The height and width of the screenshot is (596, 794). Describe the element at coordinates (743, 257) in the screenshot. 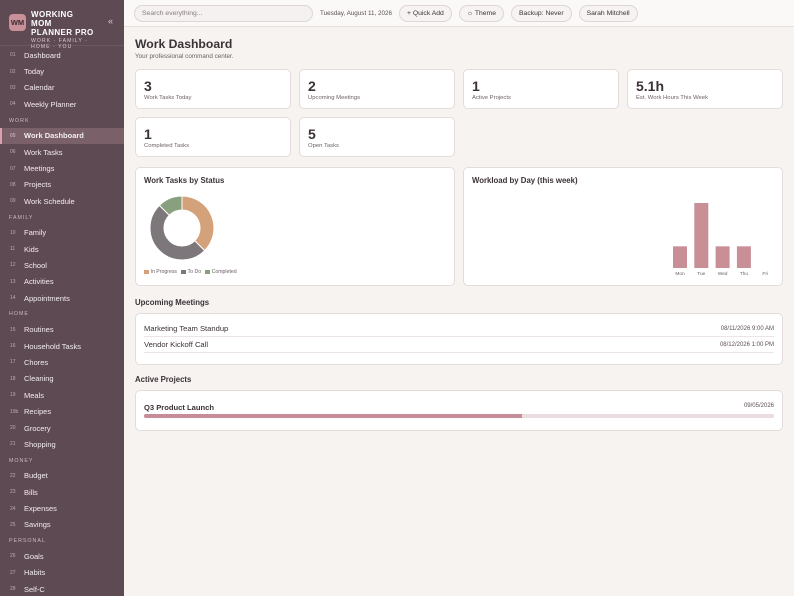

I see `bar-thu` at that location.